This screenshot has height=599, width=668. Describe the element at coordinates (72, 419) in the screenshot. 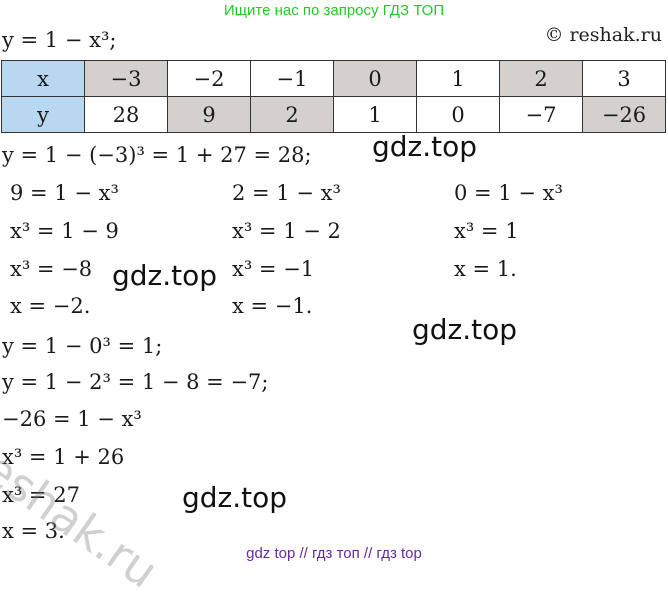

I see `solution-line: −26 = 1 − x³` at that location.